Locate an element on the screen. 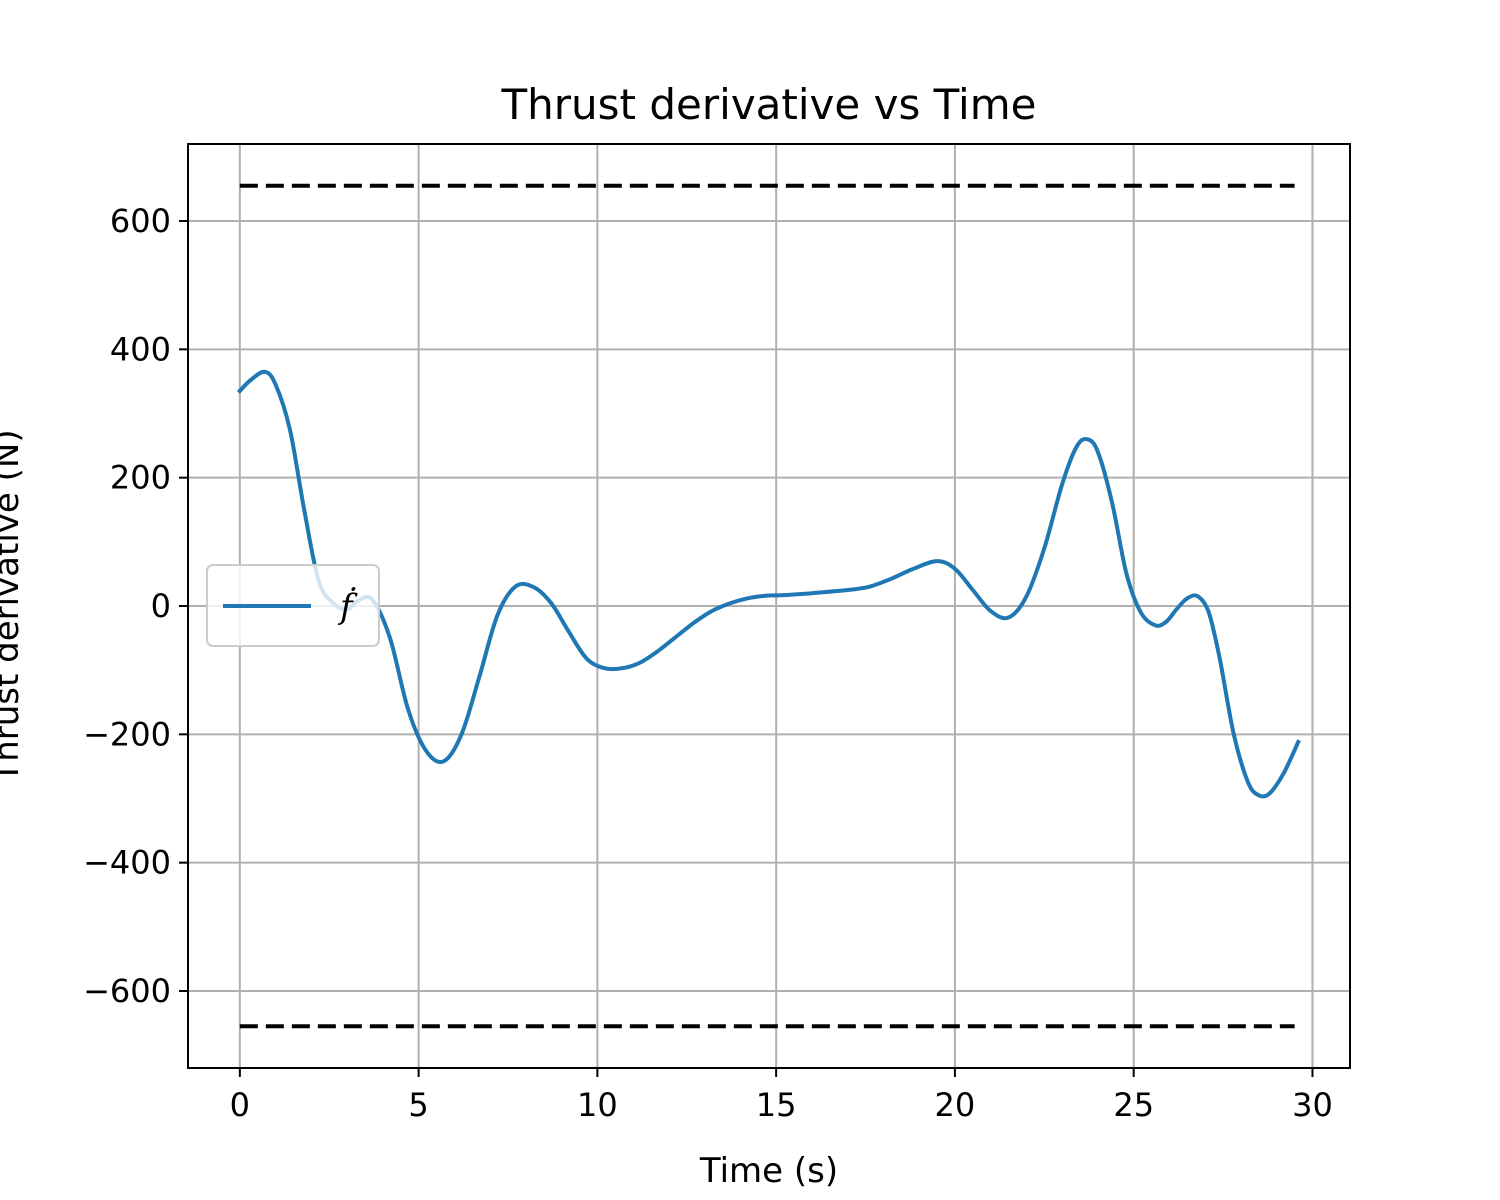 The height and width of the screenshot is (1200, 1500). y-tick-label: 0 is located at coordinates (161, 606).